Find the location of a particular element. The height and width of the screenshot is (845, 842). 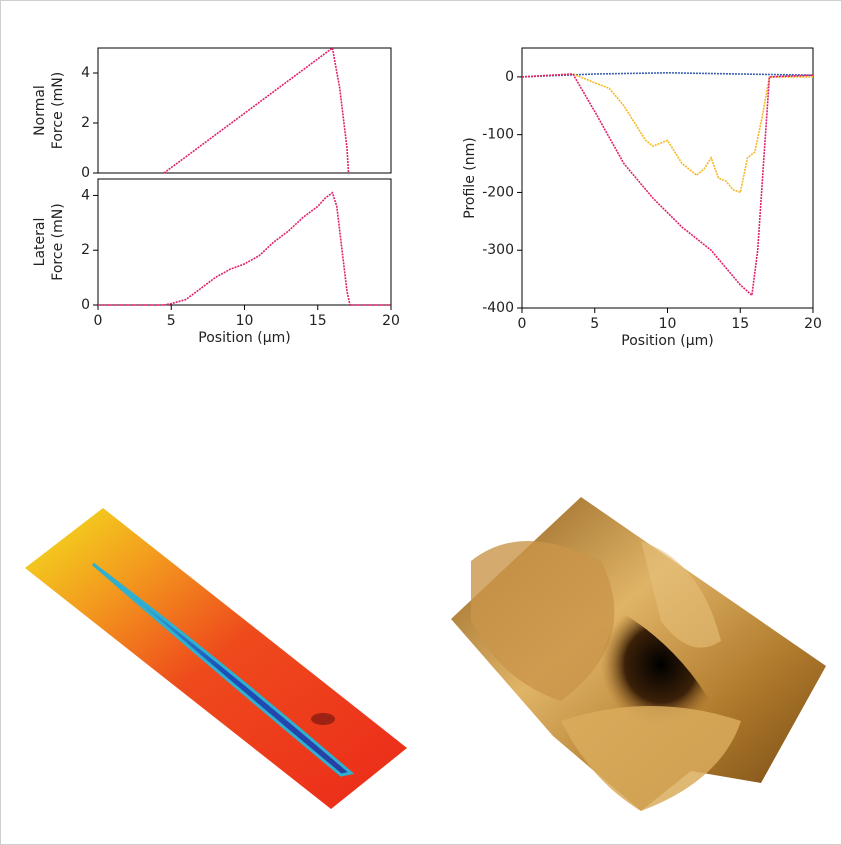

y-tick-label: -300 is located at coordinates (498, 250).